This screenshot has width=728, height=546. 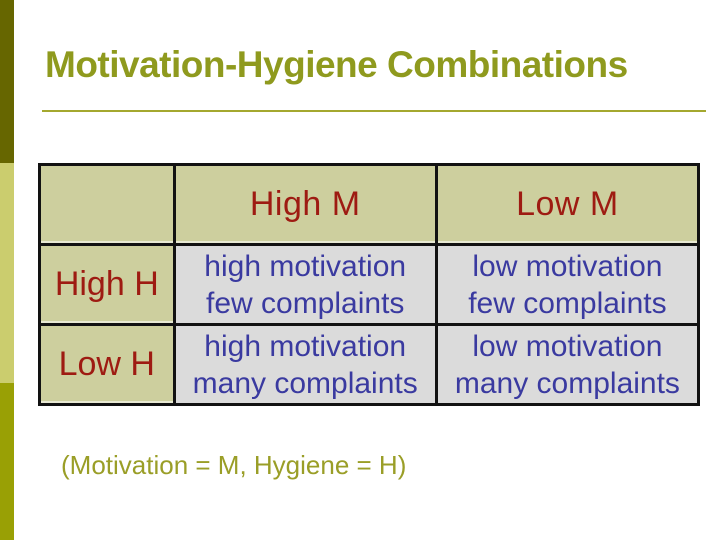 I want to click on left-accent-bar-middle, so click(x=7, y=273).